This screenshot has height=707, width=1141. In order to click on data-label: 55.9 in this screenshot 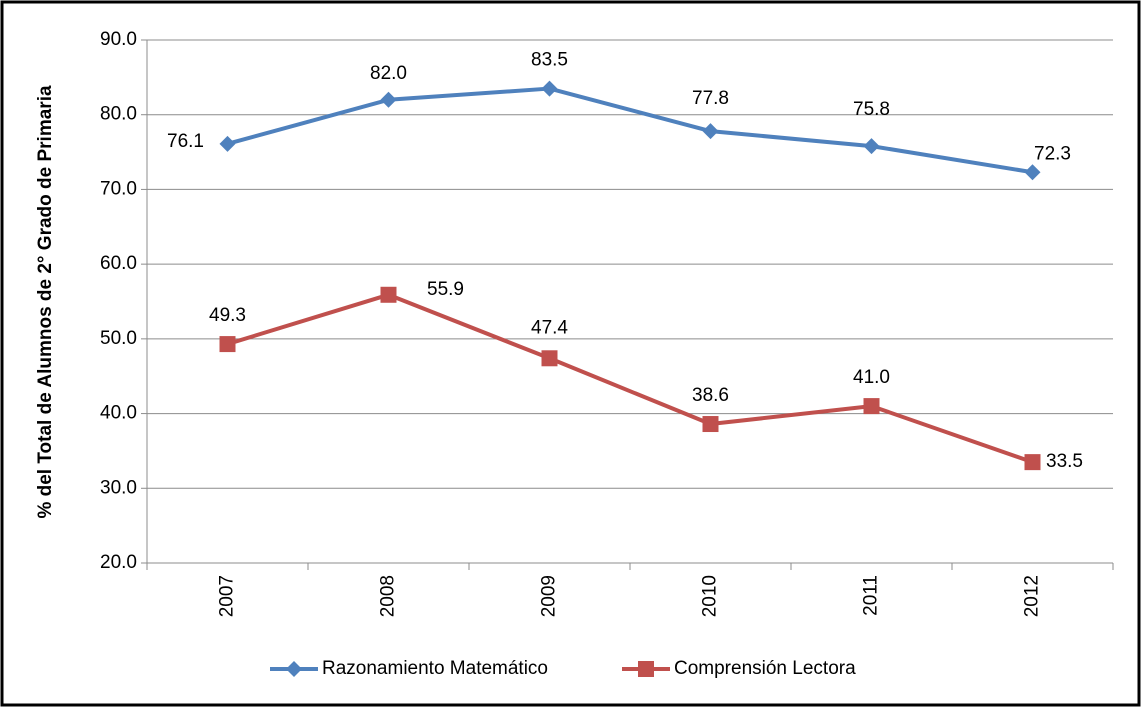, I will do `click(445, 289)`.